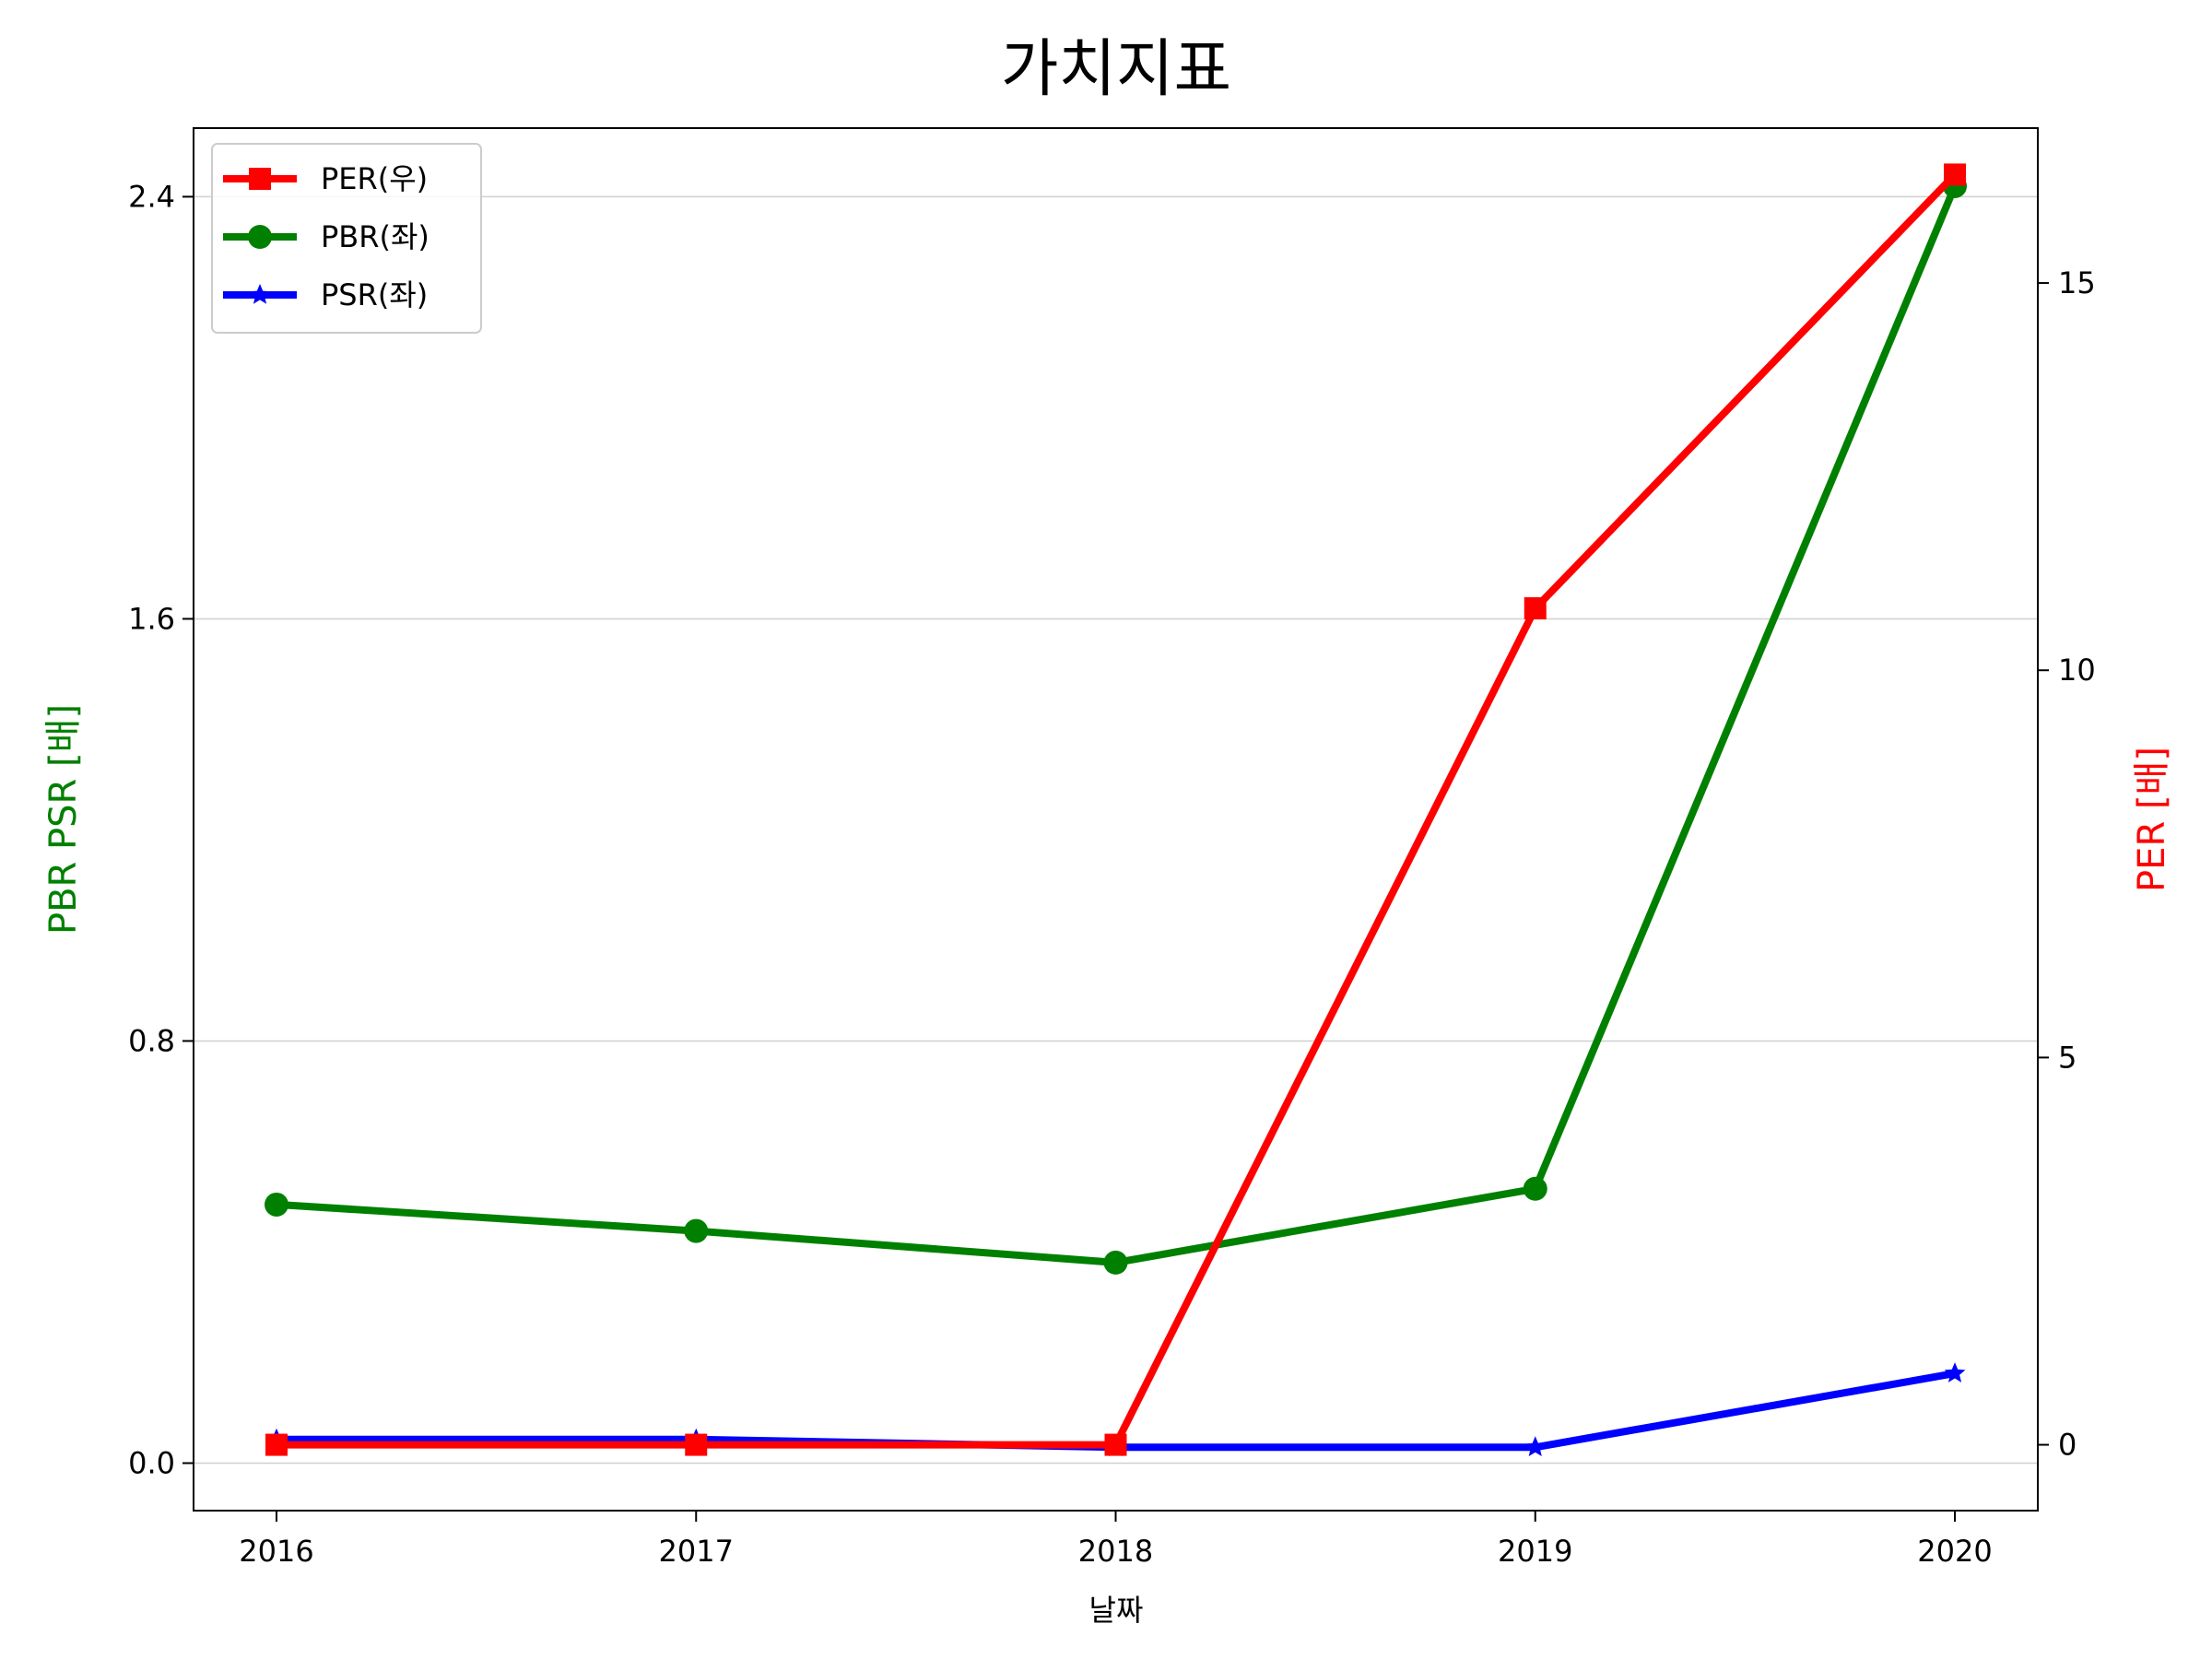  What do you see at coordinates (2067, 1057) in the screenshot?
I see `right-tick-label: 5` at bounding box center [2067, 1057].